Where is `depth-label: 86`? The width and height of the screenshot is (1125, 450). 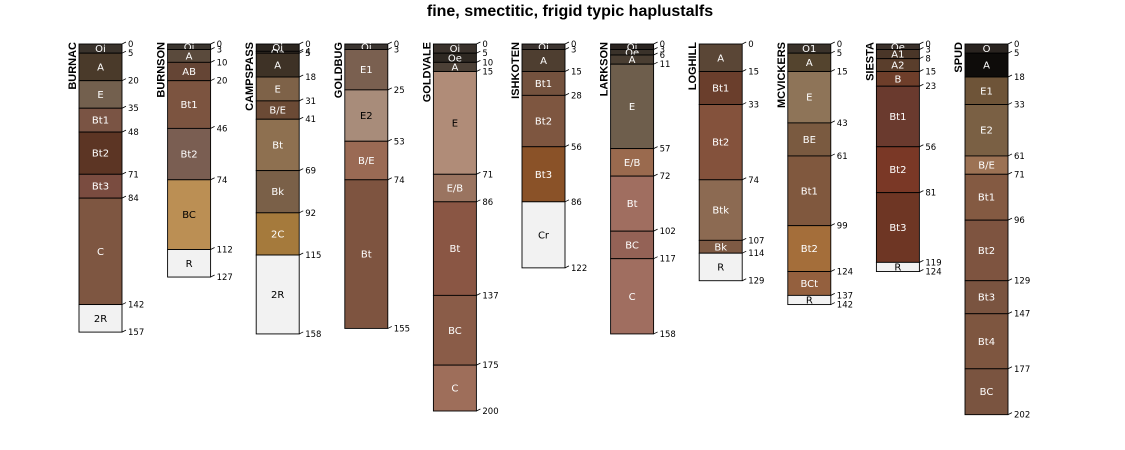
depth-label: 86 is located at coordinates (576, 203).